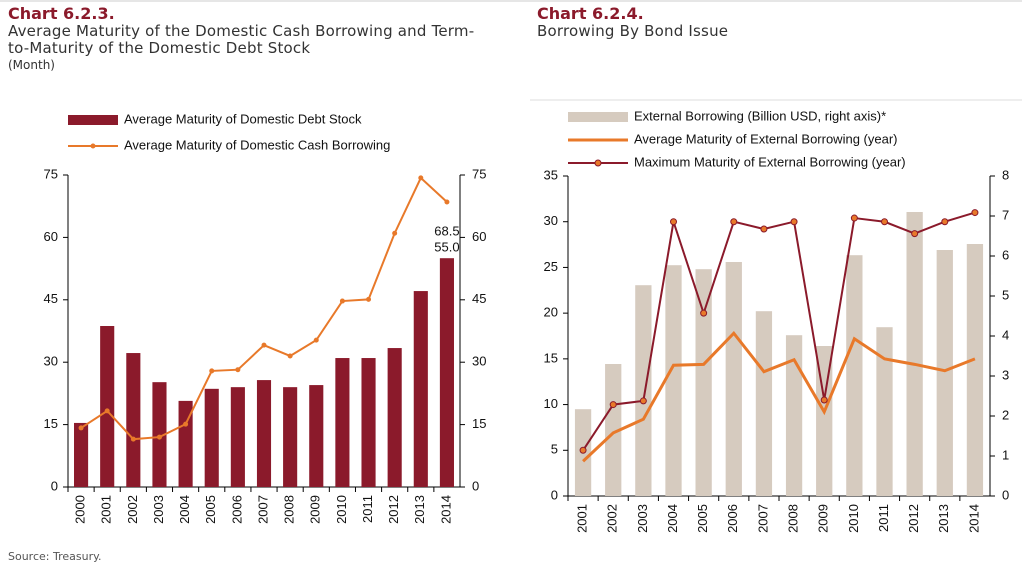 This screenshot has height=565, width=1022. Describe the element at coordinates (446, 247) in the screenshot. I see `value-label: 55.0` at that location.